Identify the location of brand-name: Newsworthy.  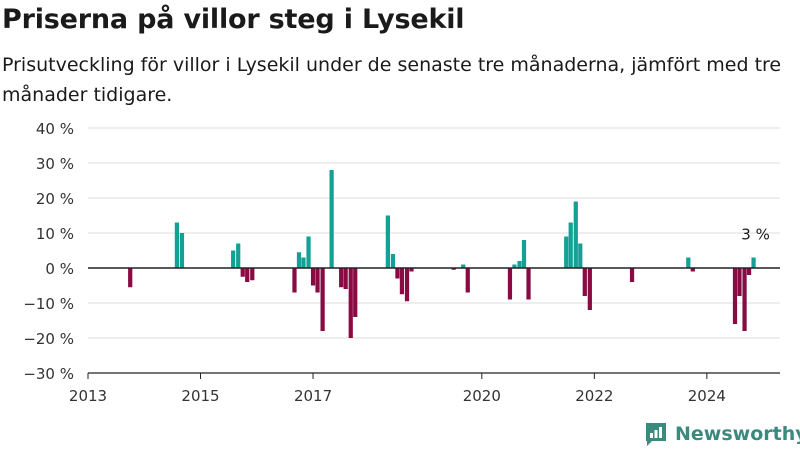
(737, 434).